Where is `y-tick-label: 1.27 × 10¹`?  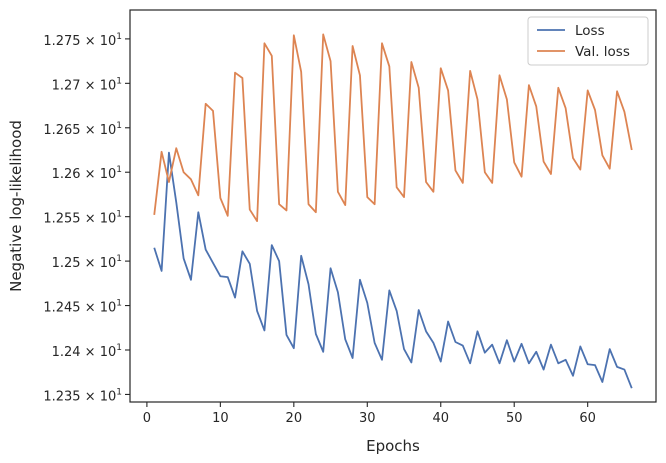 y-tick-label: 1.27 × 10¹ is located at coordinates (87, 84).